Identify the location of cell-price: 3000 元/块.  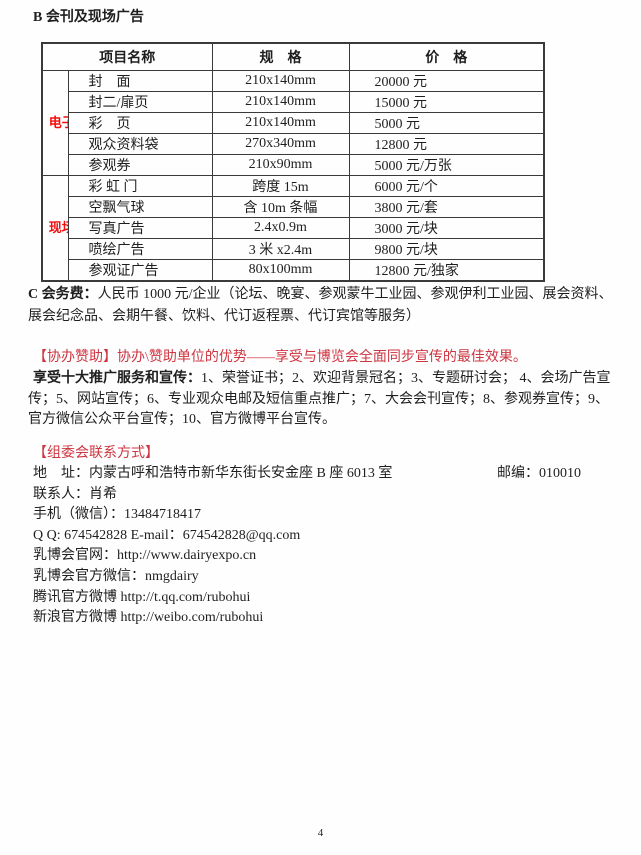
(446, 228).